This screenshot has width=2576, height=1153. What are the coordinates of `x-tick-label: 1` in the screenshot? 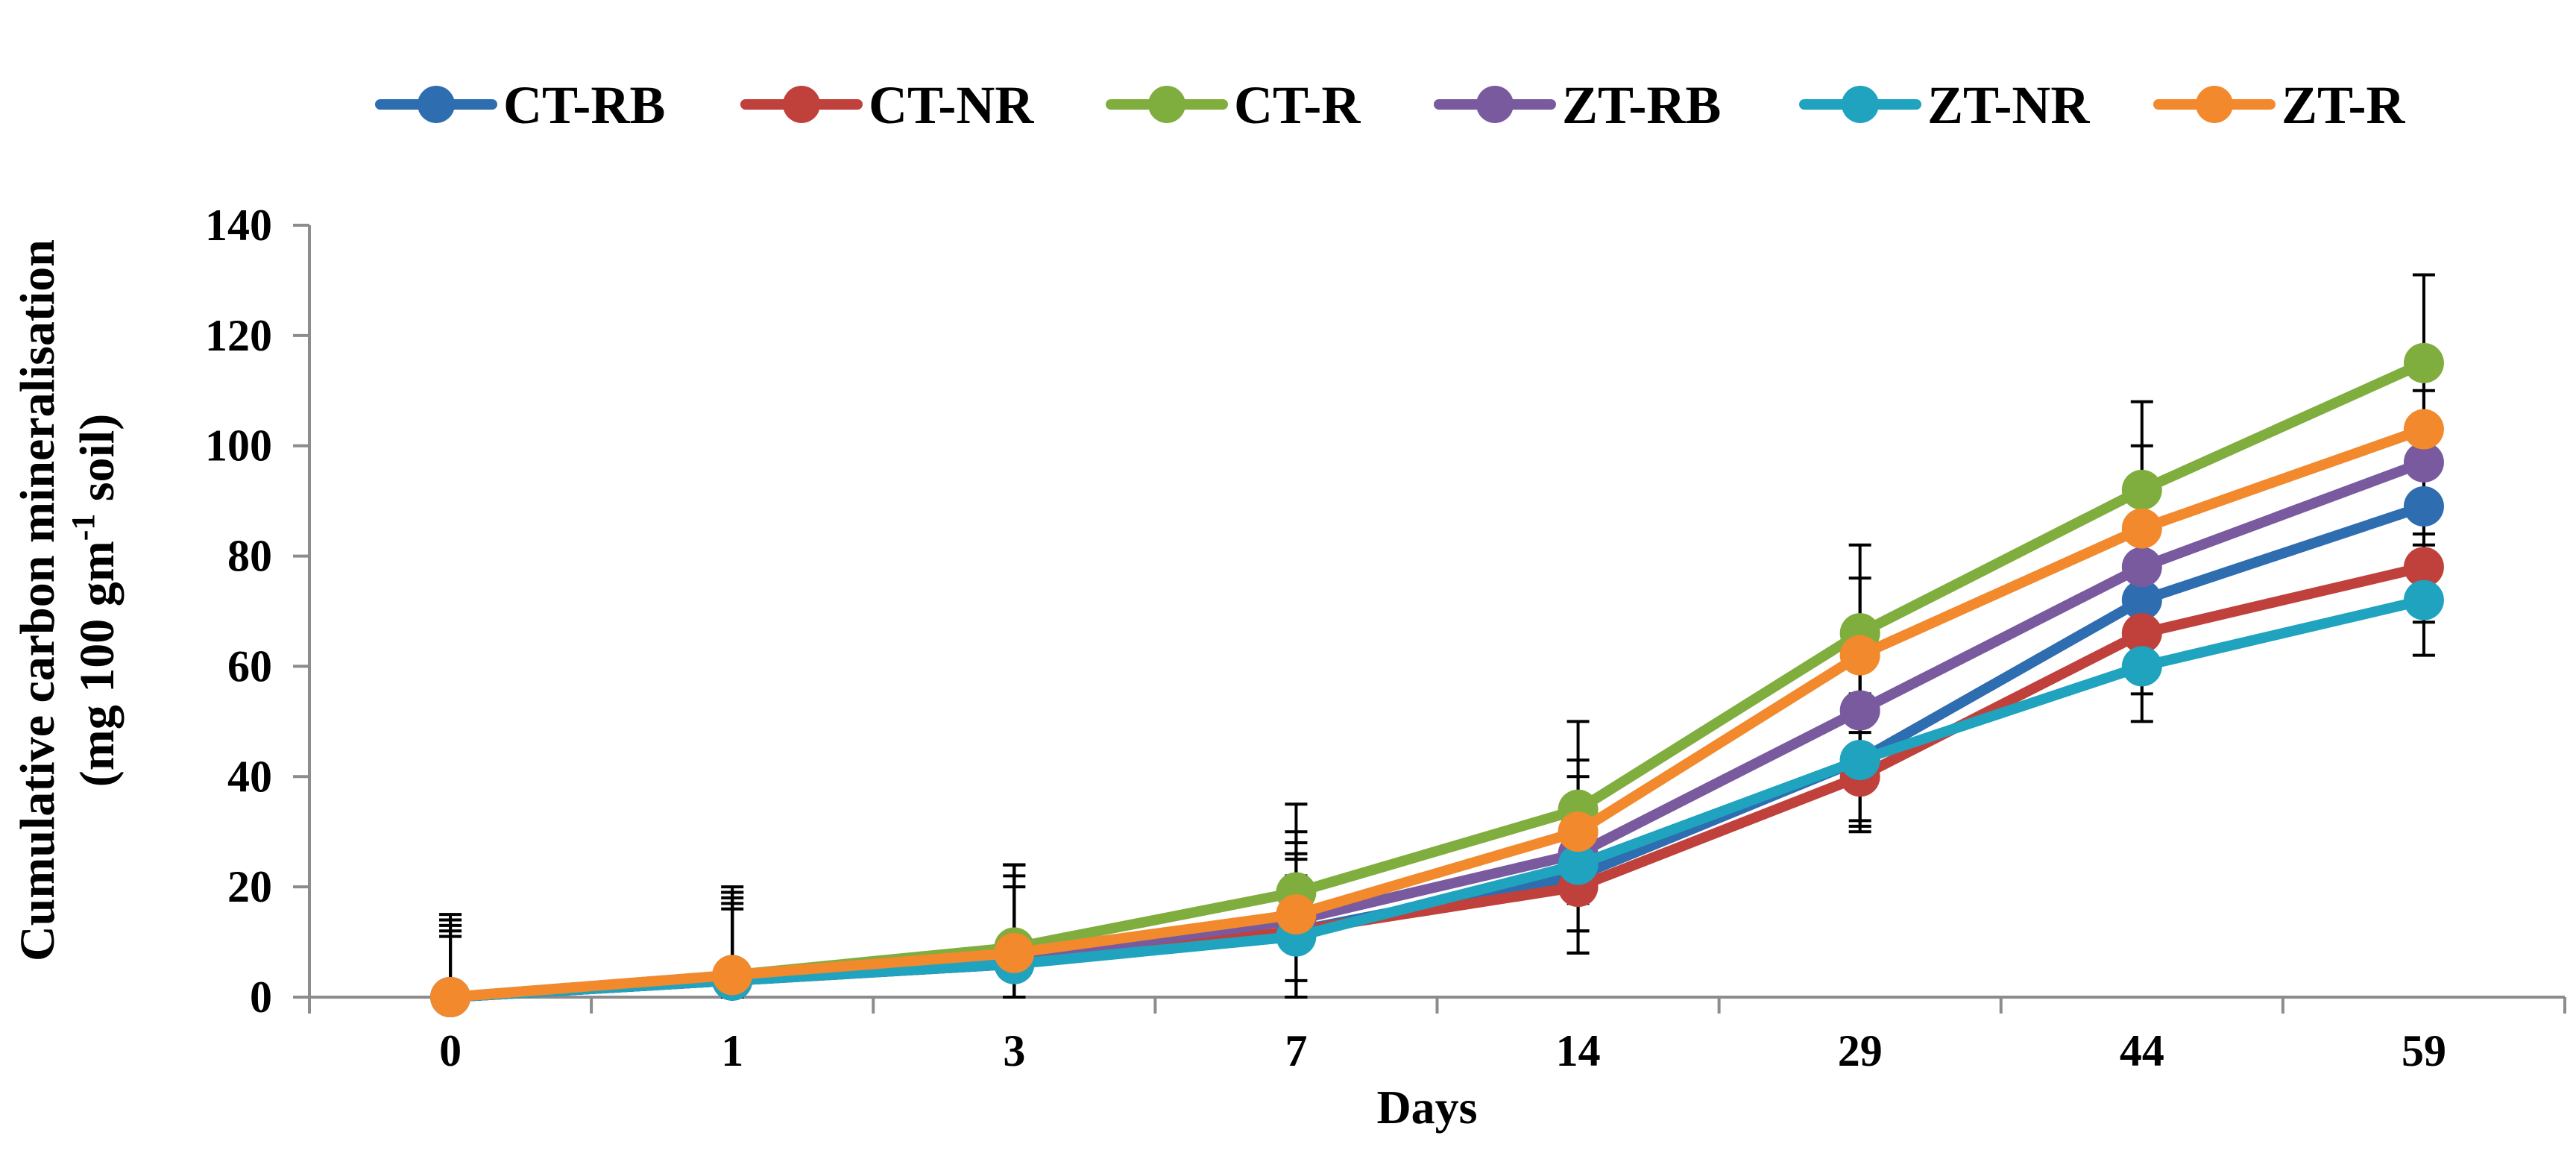 It's located at (732, 1050).